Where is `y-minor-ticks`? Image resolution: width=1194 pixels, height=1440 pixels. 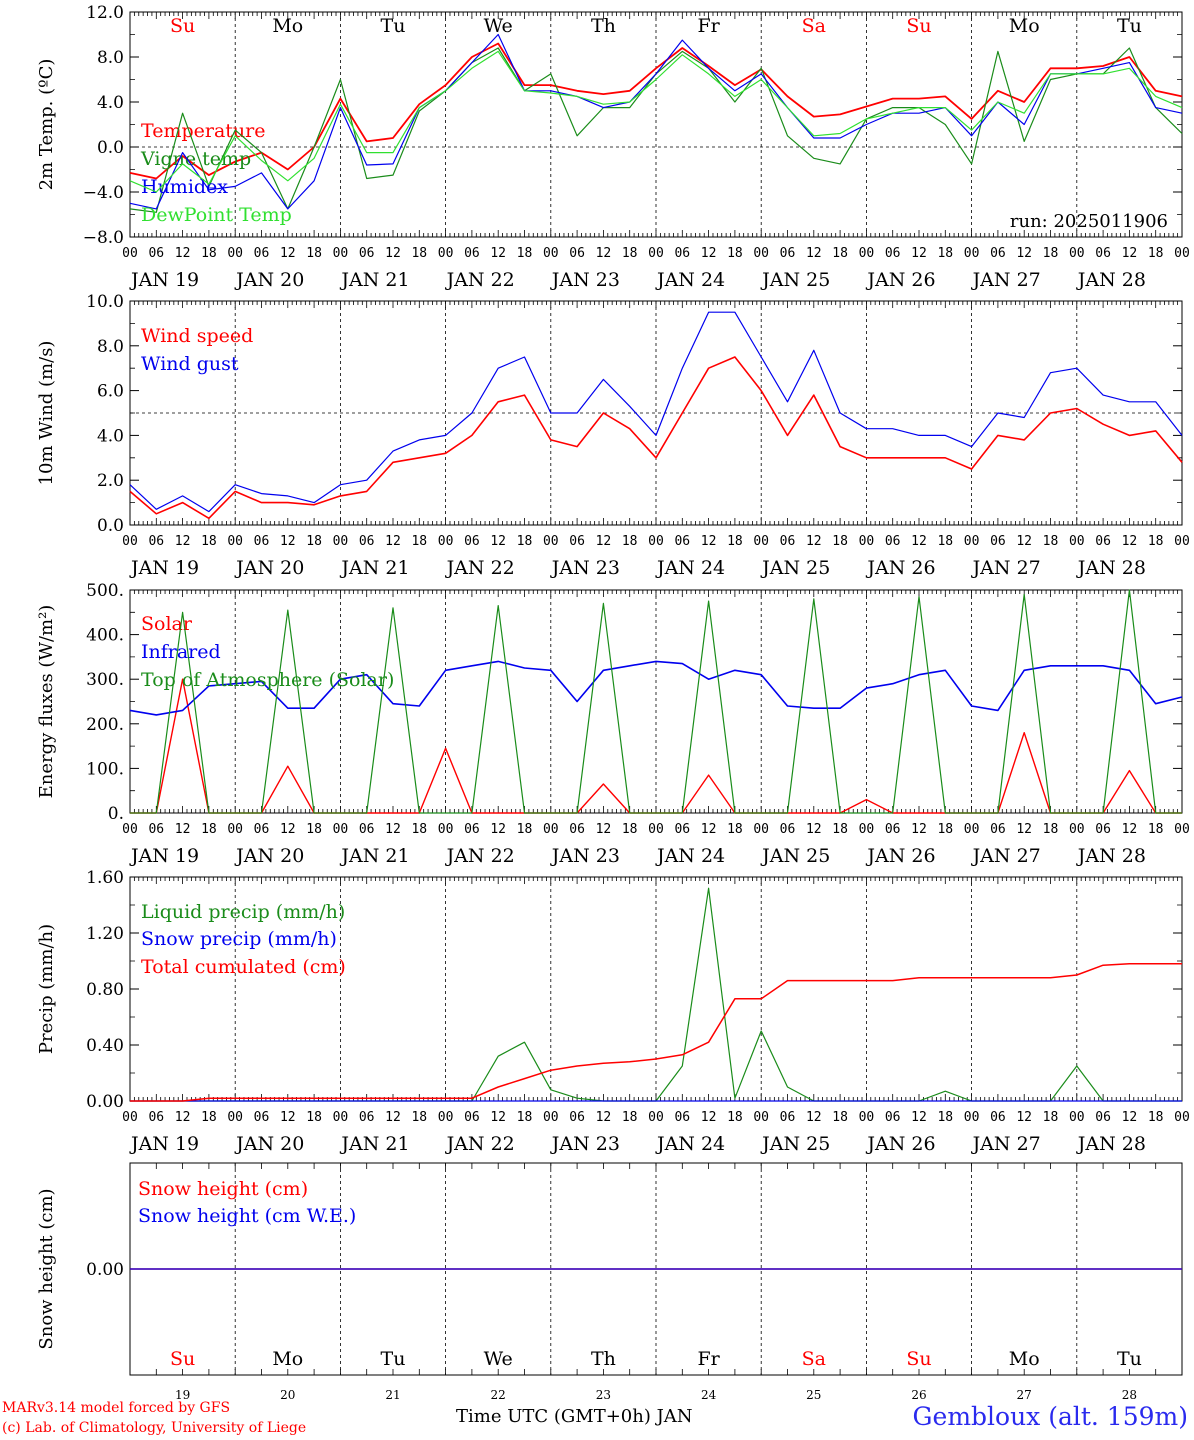
y-minor-ticks is located at coordinates (656, 701).